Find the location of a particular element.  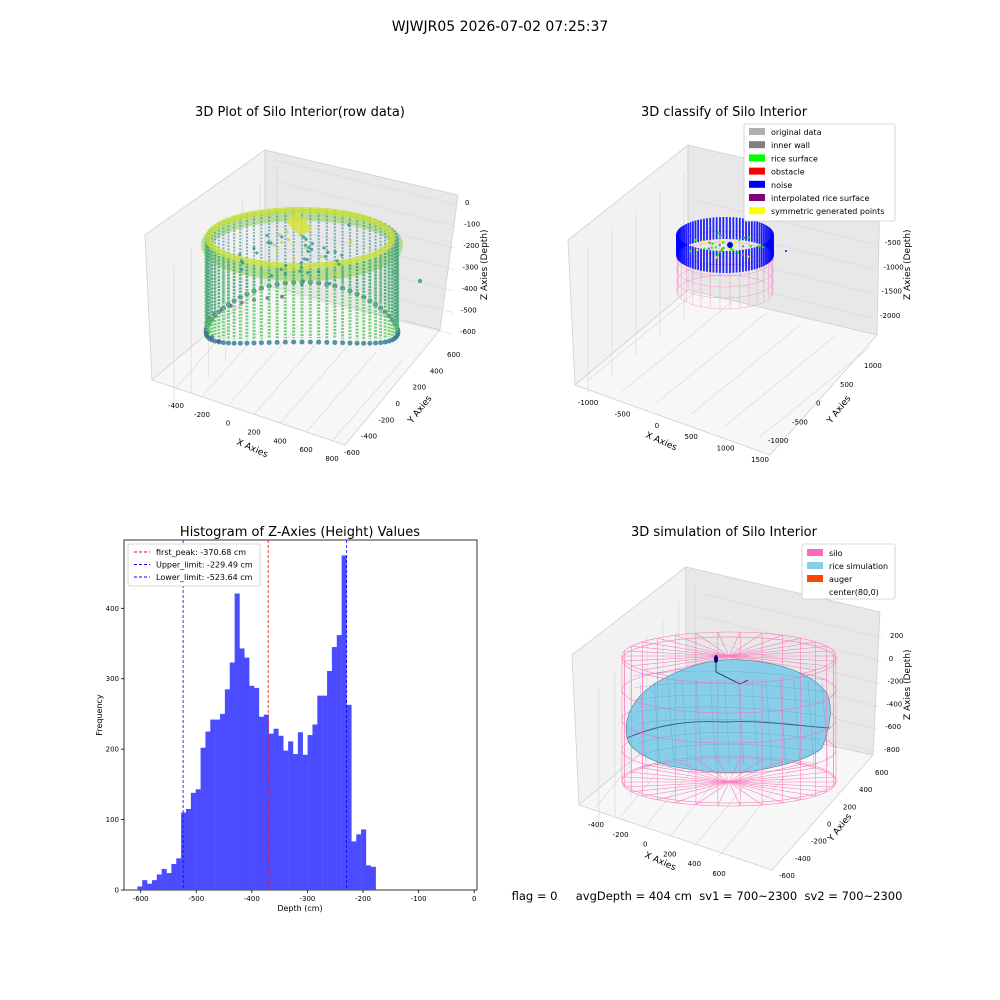

legend-label: inner wall is located at coordinates (790, 145).